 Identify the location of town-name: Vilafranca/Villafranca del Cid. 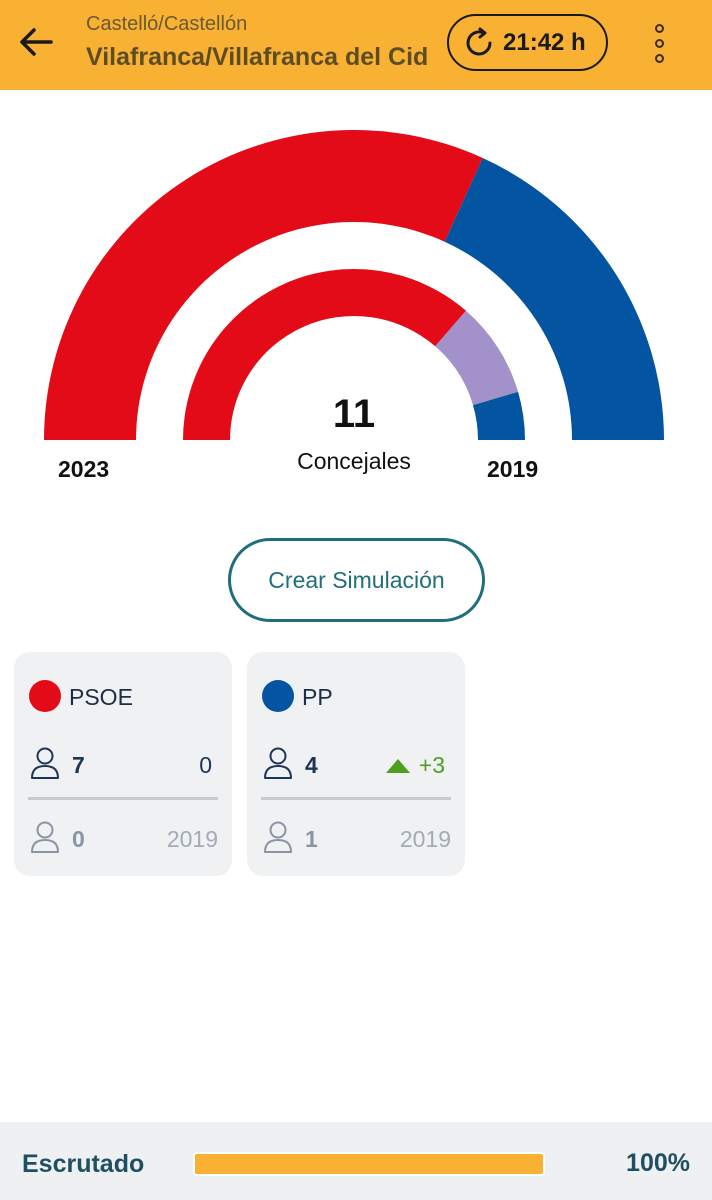
(257, 57).